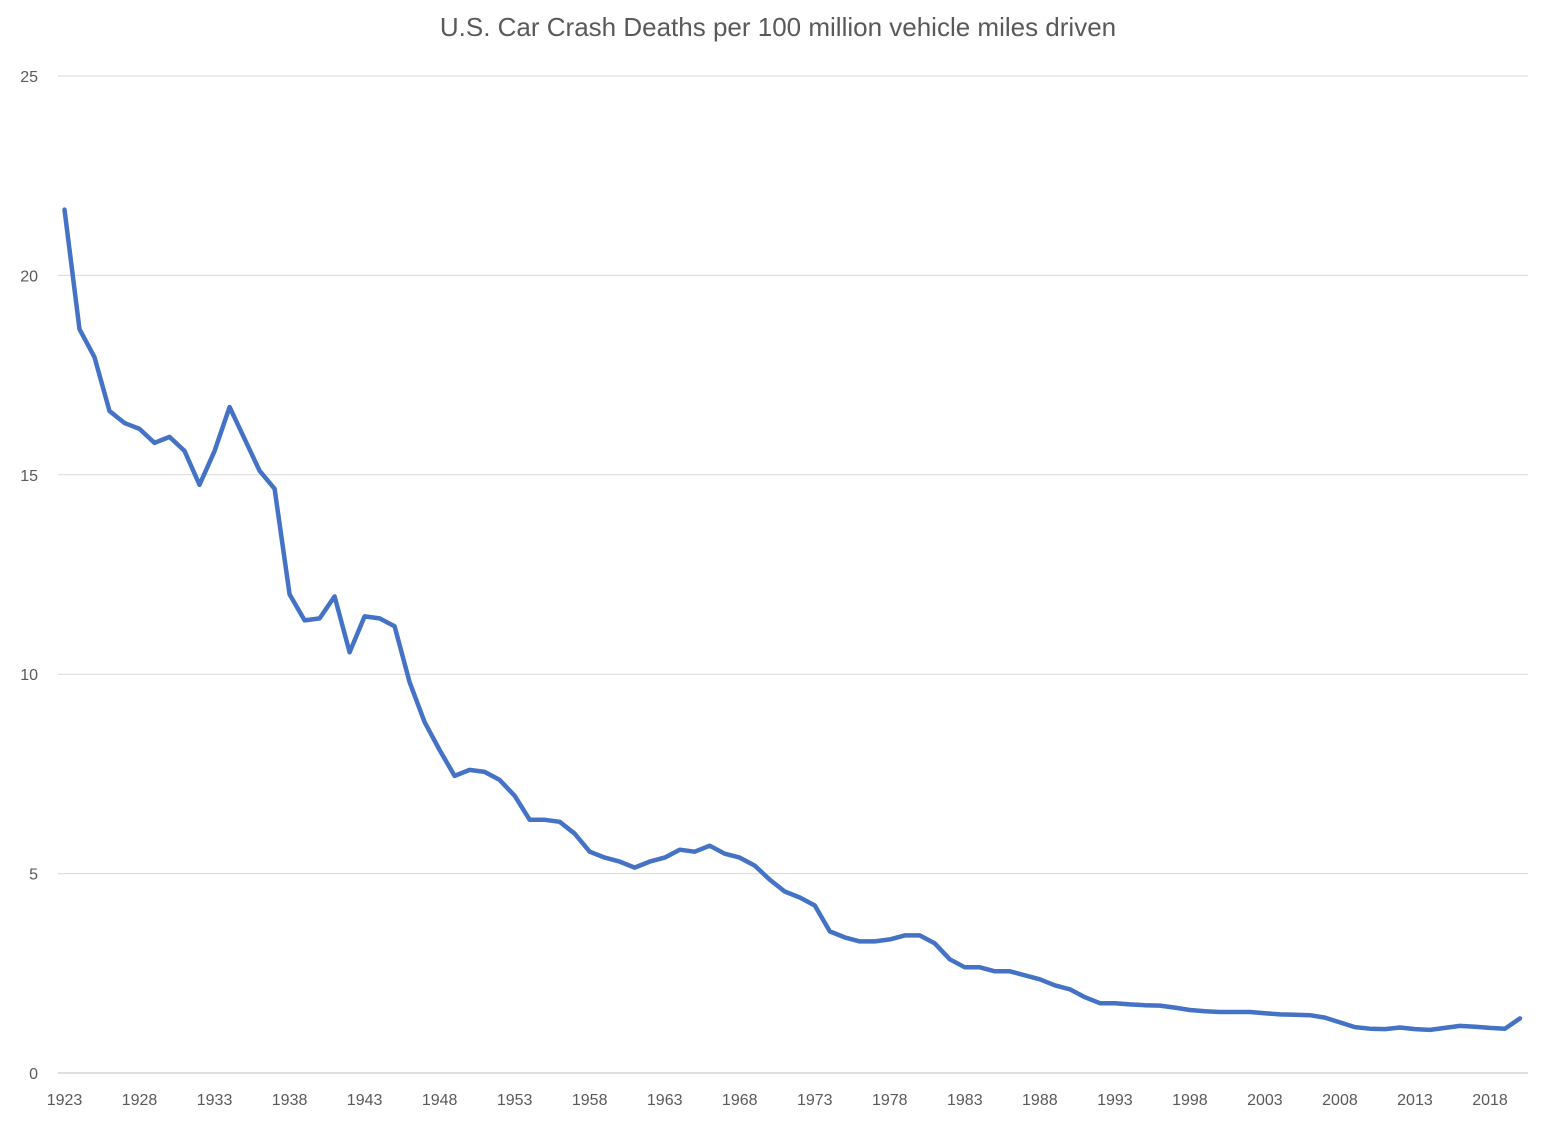 The height and width of the screenshot is (1123, 1556). Describe the element at coordinates (140, 1100) in the screenshot. I see `x-tick-label: 1928` at that location.